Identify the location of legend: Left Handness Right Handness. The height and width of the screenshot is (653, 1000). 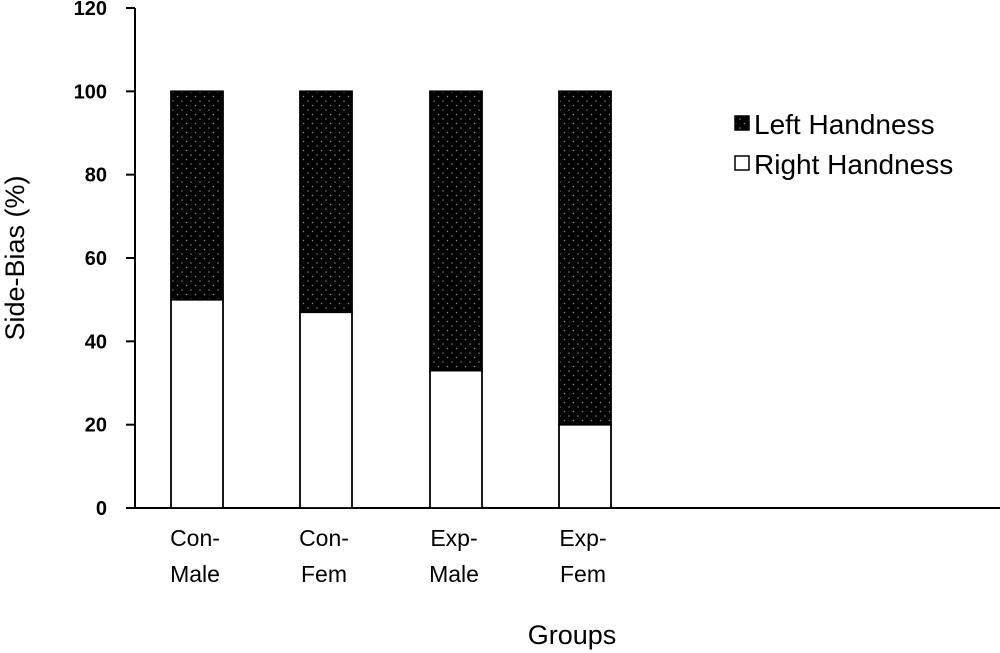
(843, 144).